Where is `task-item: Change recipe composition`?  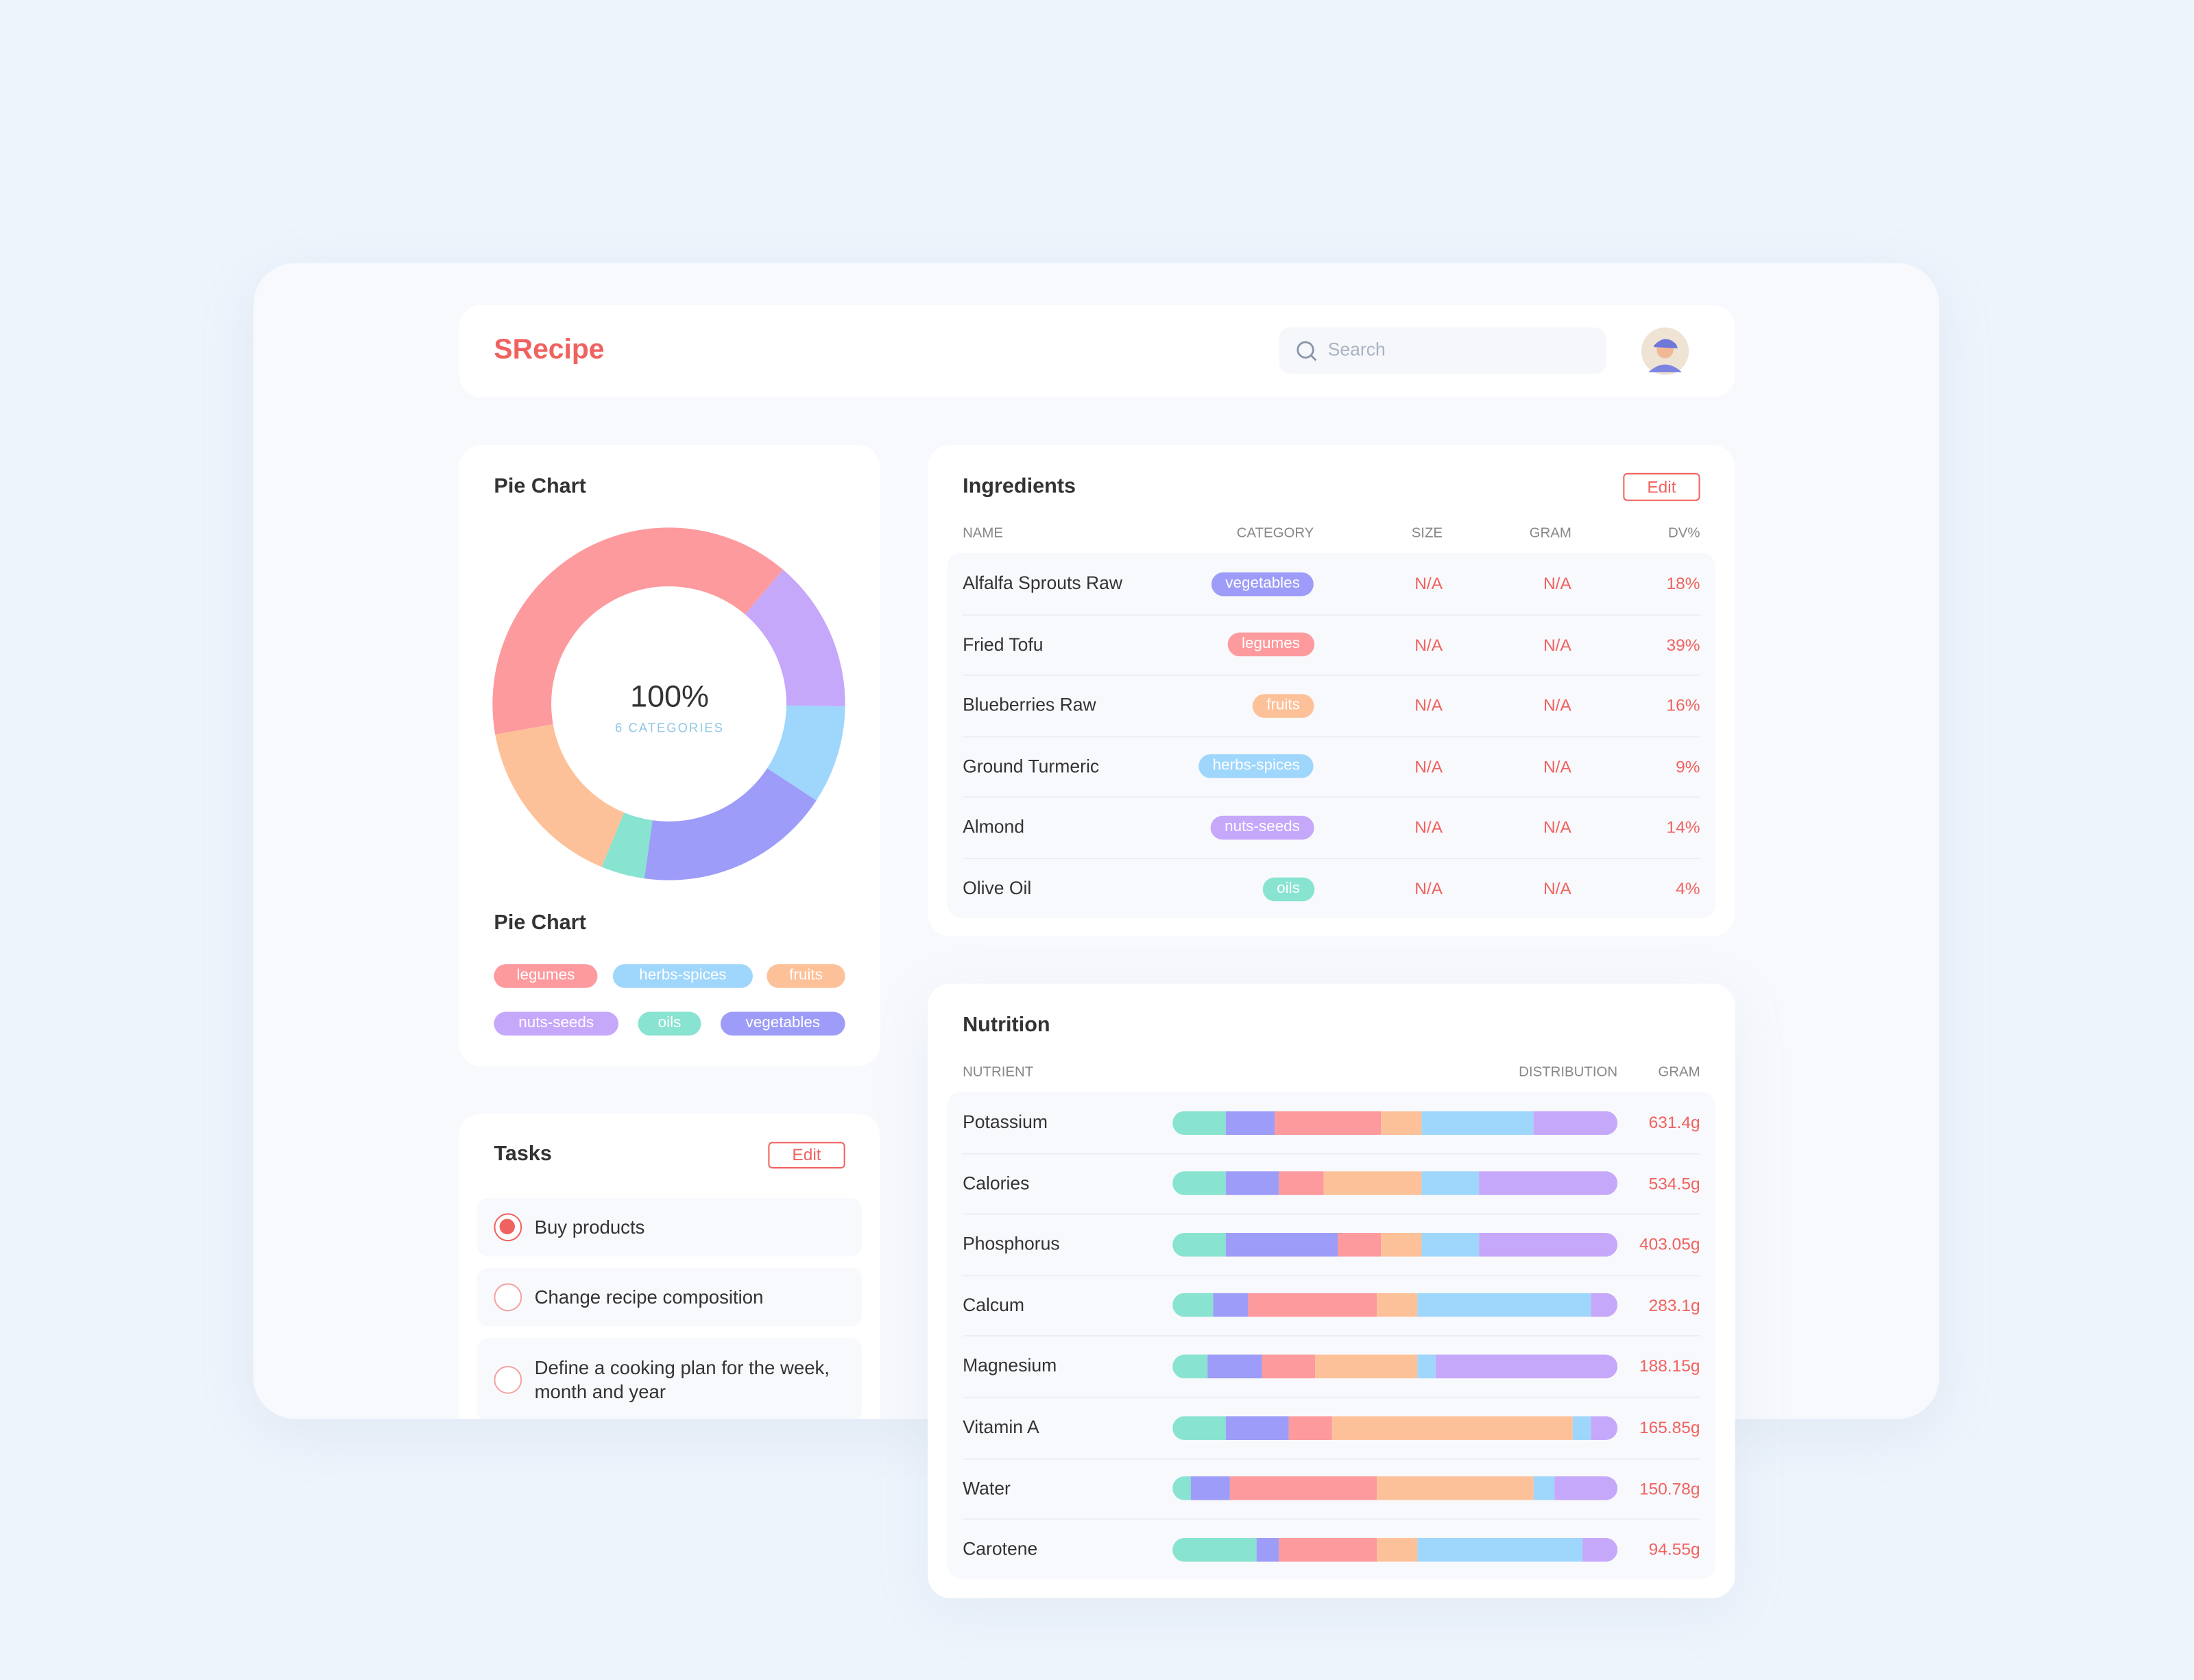 task-item: Change recipe composition is located at coordinates (670, 1297).